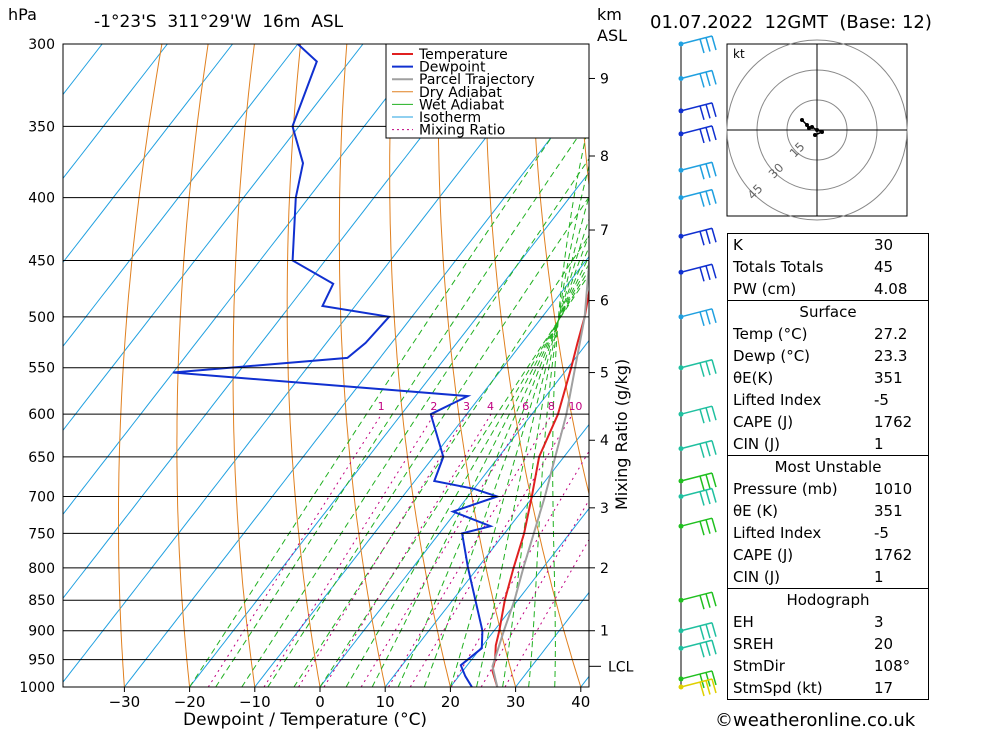  What do you see at coordinates (477, 80) in the screenshot?
I see `legend-label: Parcel Trajectory` at bounding box center [477, 80].